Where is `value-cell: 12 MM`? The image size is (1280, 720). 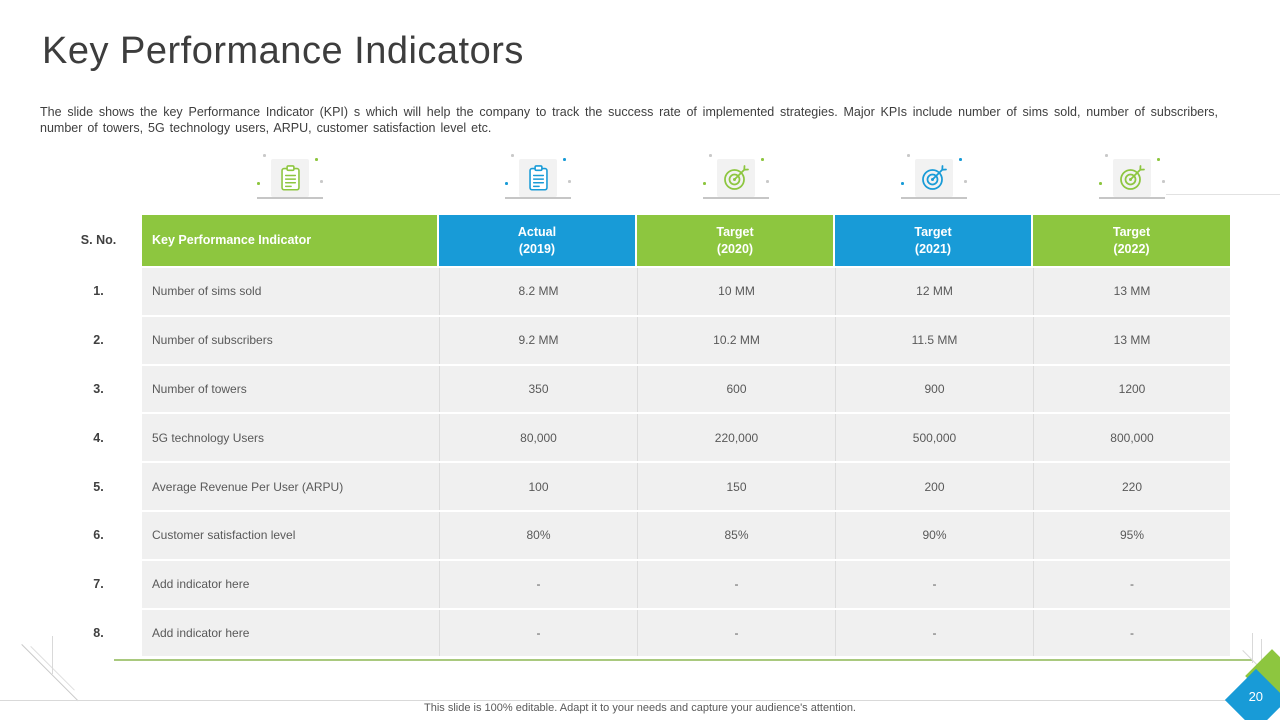 value-cell: 12 MM is located at coordinates (934, 291).